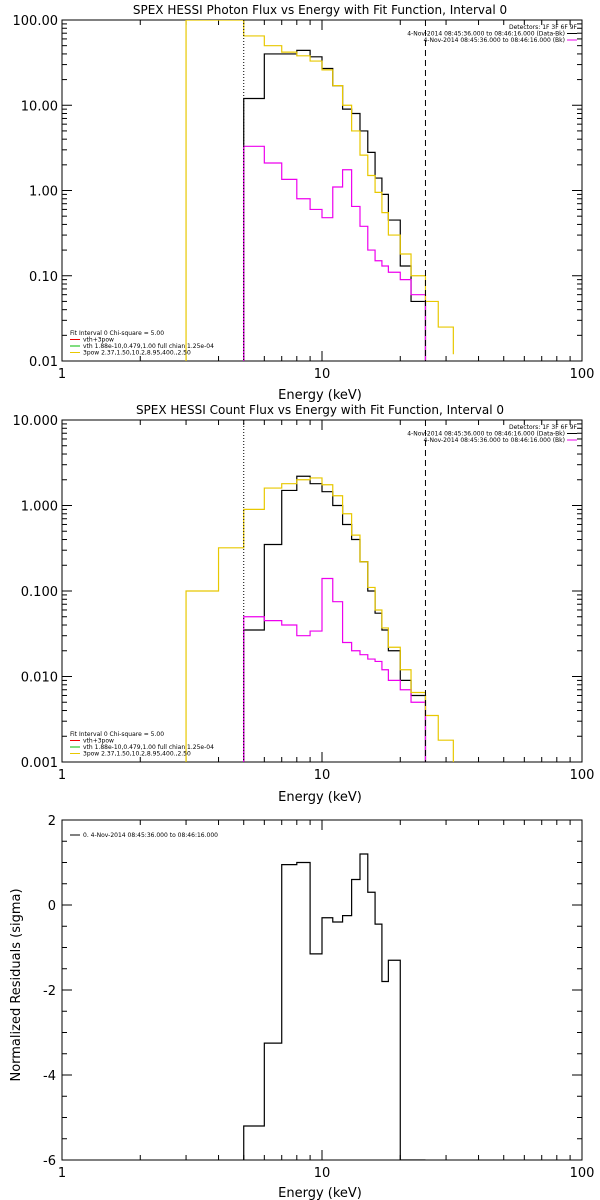  What do you see at coordinates (320, 797) in the screenshot?
I see `count-xlabel: Energy (keV)` at bounding box center [320, 797].